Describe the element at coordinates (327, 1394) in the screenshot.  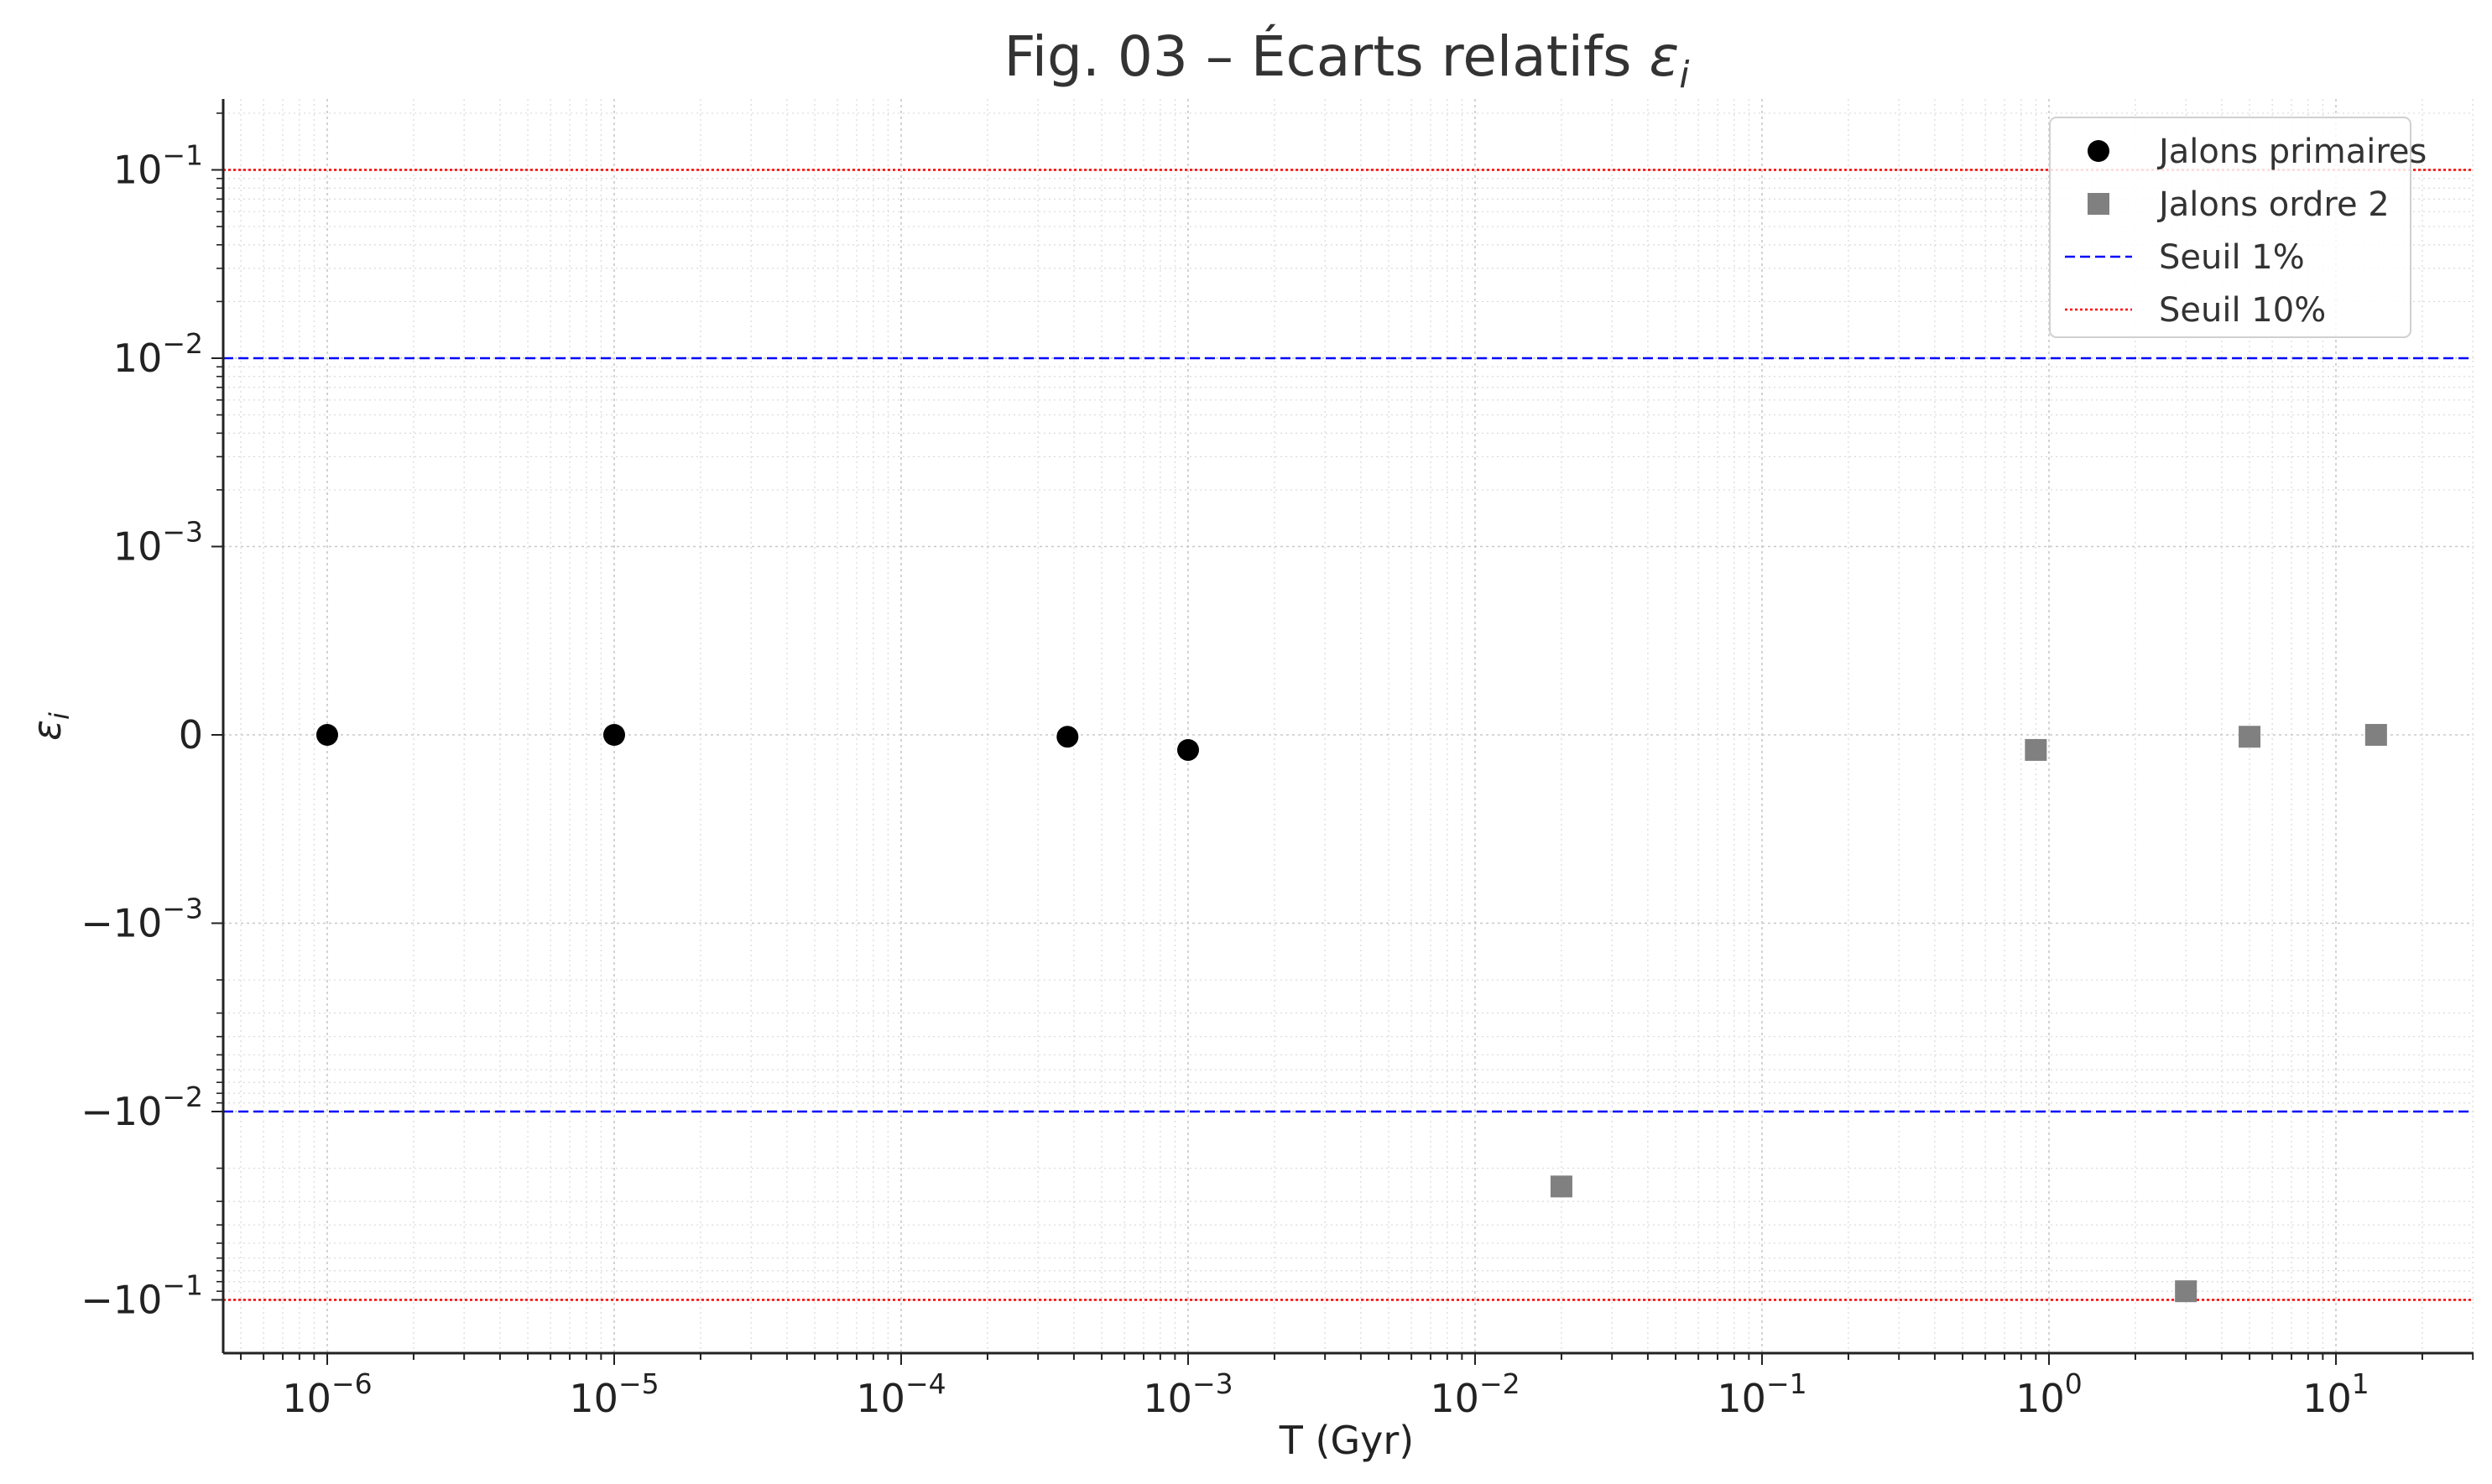
I see `x-tick-label: 10⁻⁶` at that location.